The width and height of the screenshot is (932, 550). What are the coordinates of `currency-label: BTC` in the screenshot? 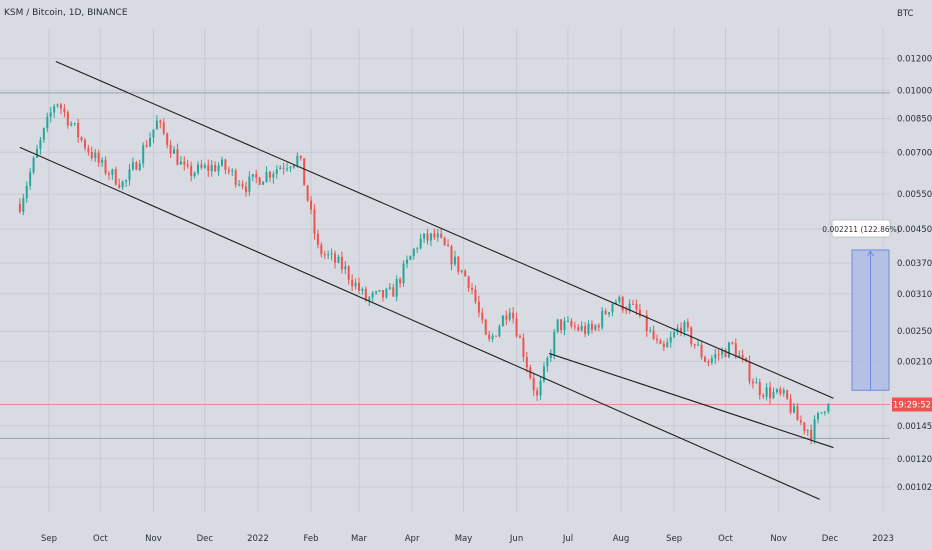 It's located at (905, 14).